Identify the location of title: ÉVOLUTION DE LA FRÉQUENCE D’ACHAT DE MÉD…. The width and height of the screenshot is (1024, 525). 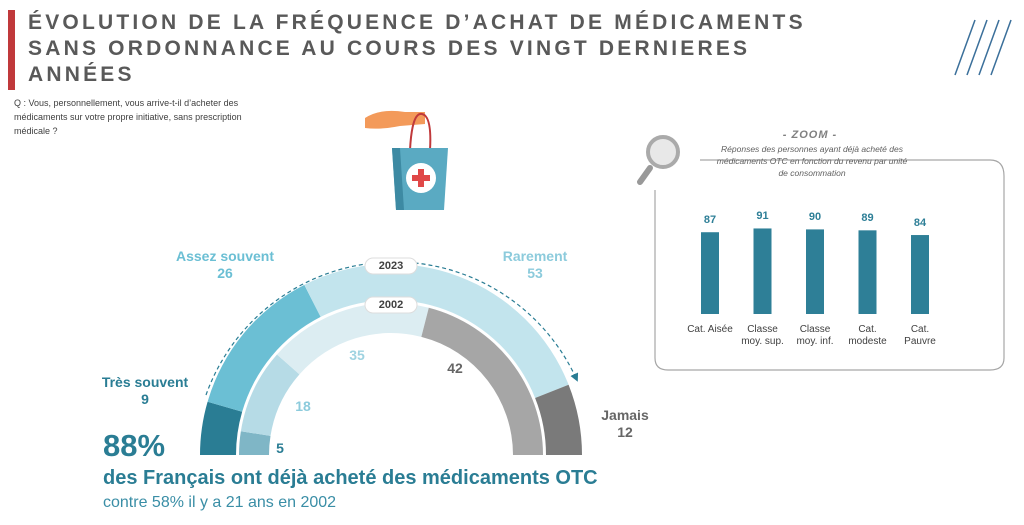
(417, 48).